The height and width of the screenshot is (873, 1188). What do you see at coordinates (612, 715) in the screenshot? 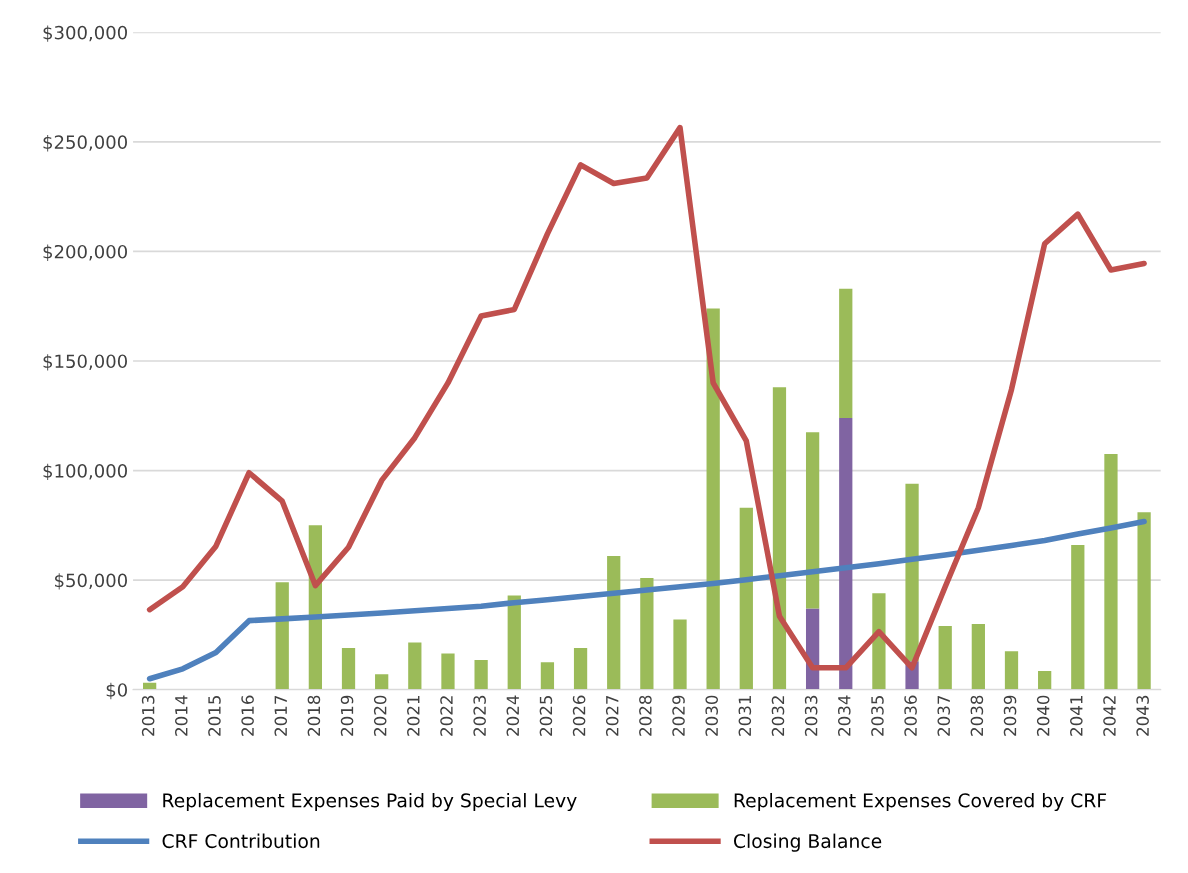
I see `x-tick-label: 2027` at bounding box center [612, 715].